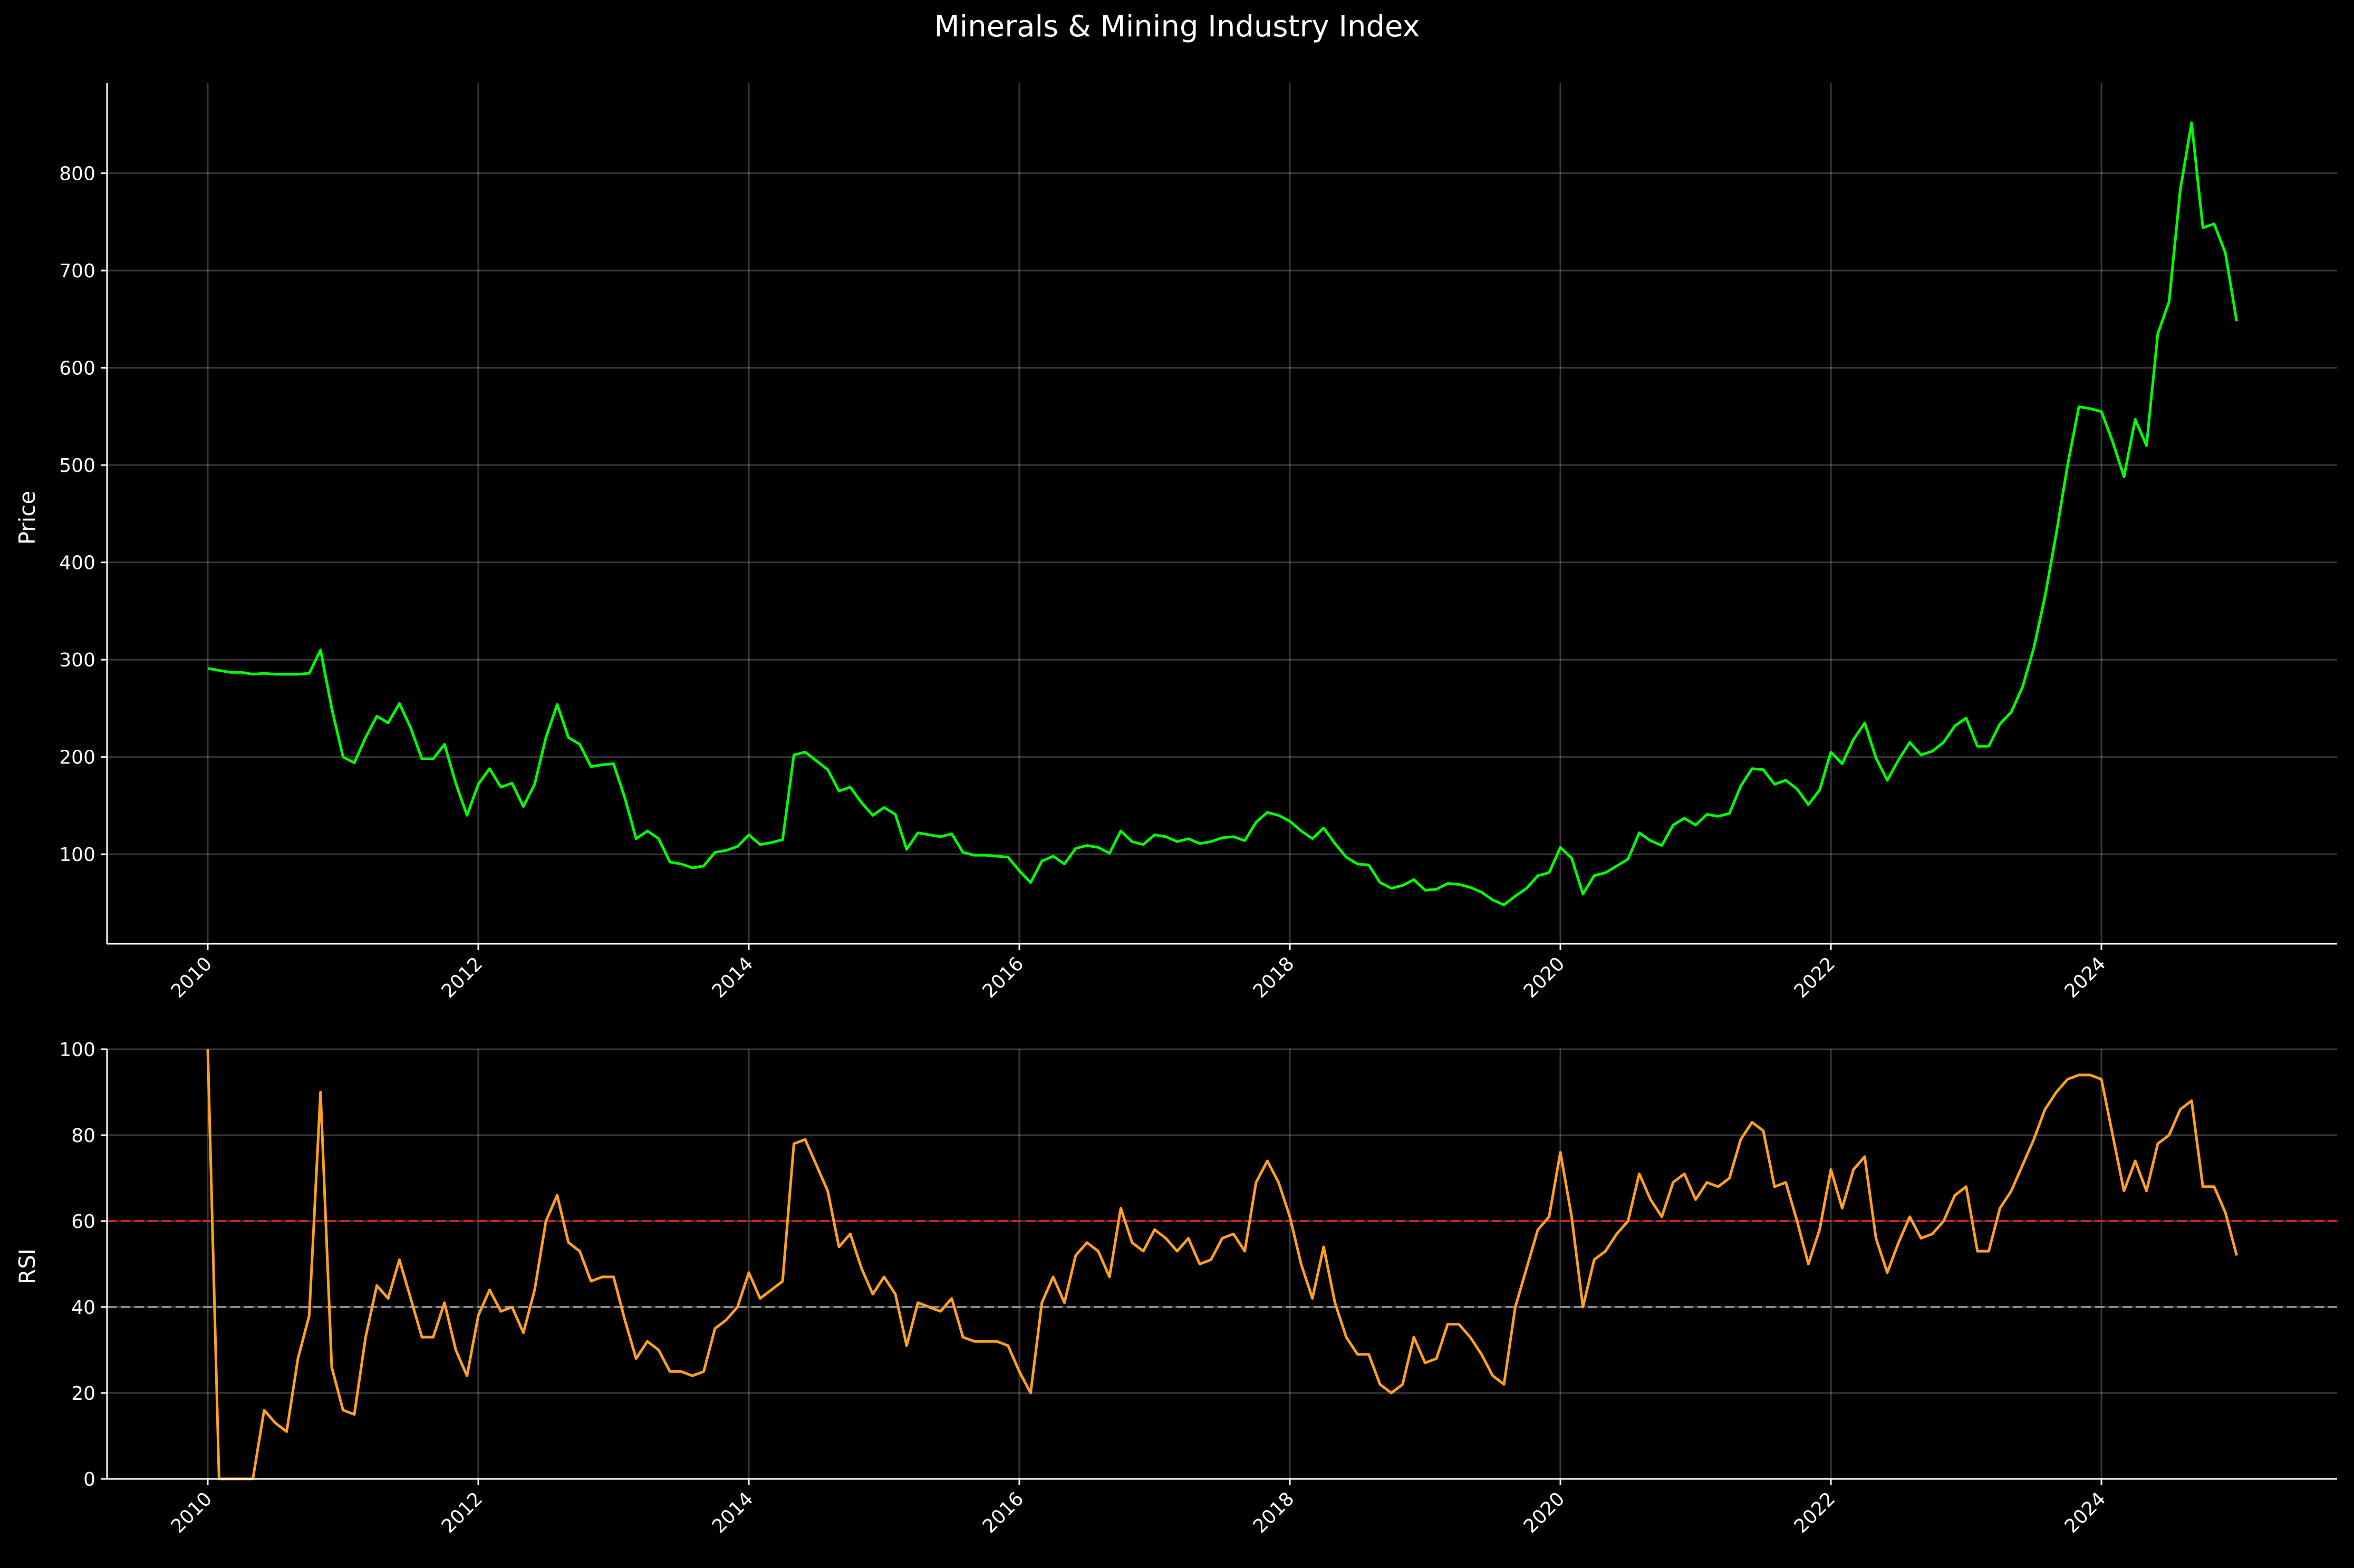 The image size is (2354, 1568). Describe the element at coordinates (77, 855) in the screenshot. I see `price-y-tick-label: 100` at that location.